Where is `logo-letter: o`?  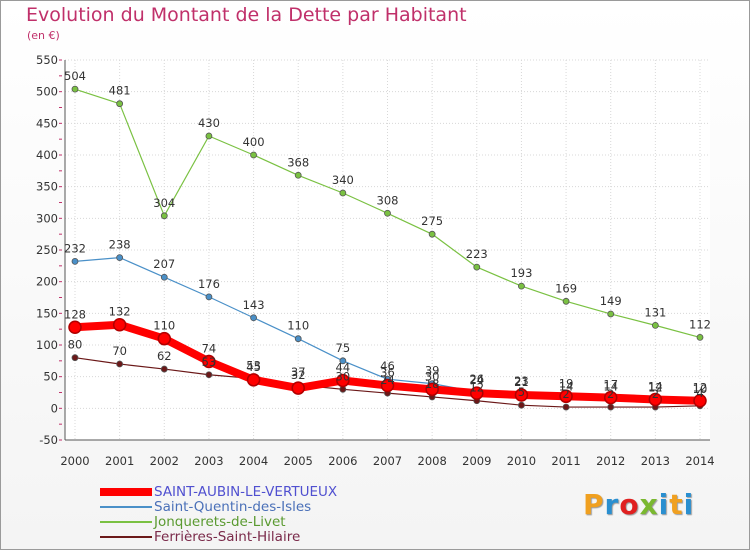
logo-letter: o is located at coordinates (629, 504).